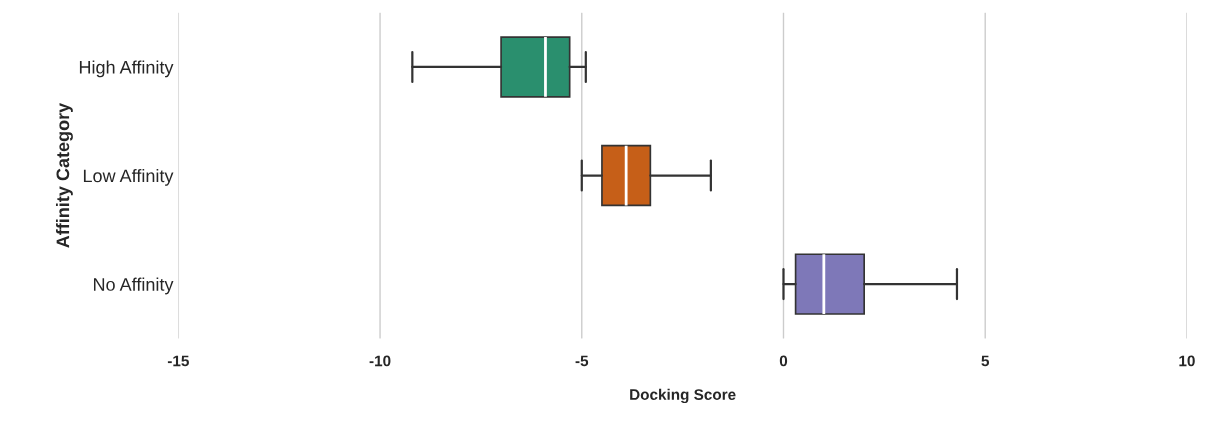 The height and width of the screenshot is (423, 1205). What do you see at coordinates (683, 396) in the screenshot?
I see `x-axis-title: Docking Score` at bounding box center [683, 396].